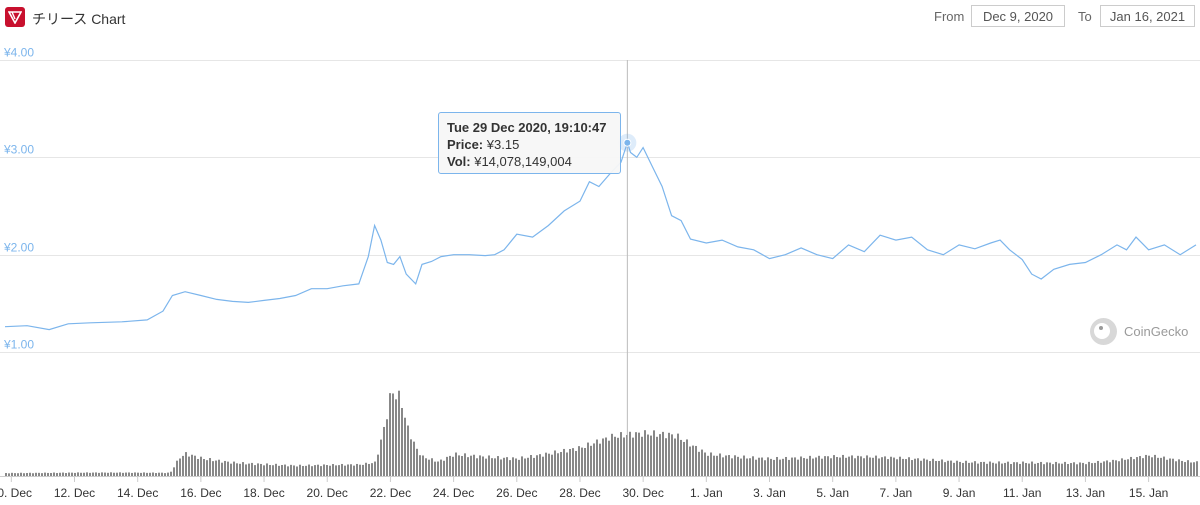  I want to click on hover-point, so click(627, 142).